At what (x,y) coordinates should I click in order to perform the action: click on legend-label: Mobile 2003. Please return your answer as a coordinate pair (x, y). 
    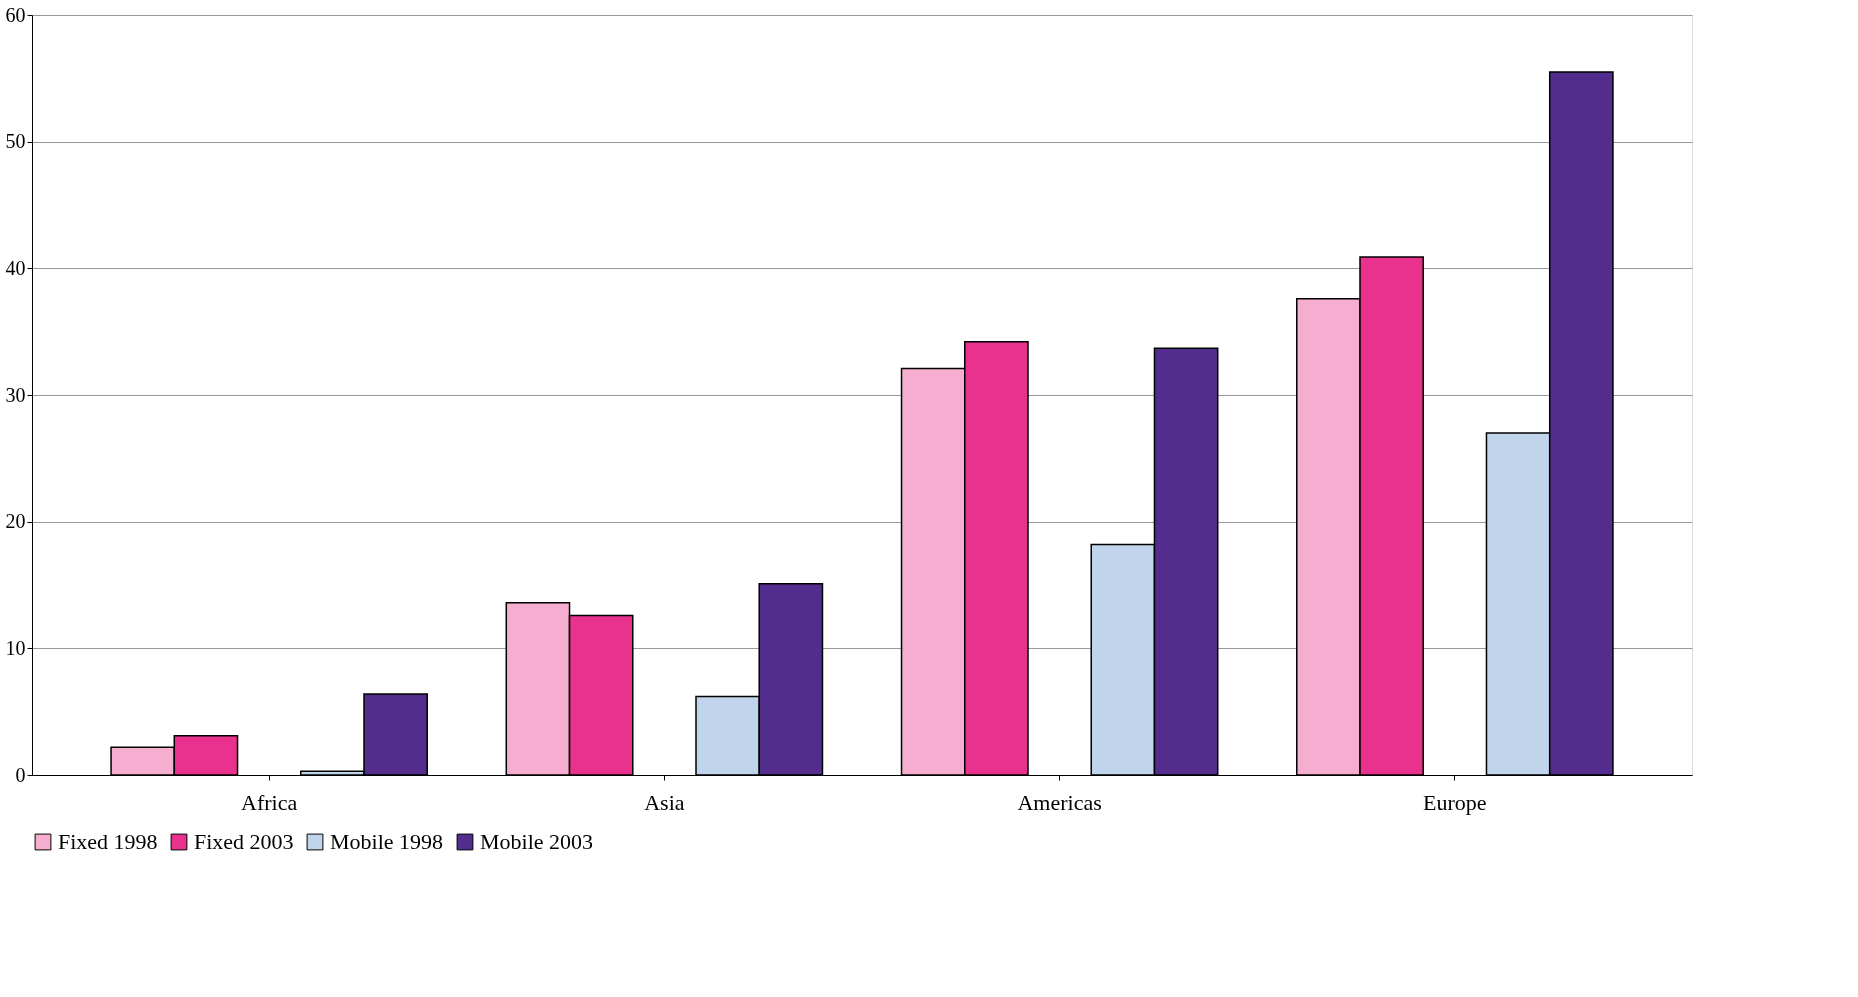
    Looking at the image, I should click on (537, 841).